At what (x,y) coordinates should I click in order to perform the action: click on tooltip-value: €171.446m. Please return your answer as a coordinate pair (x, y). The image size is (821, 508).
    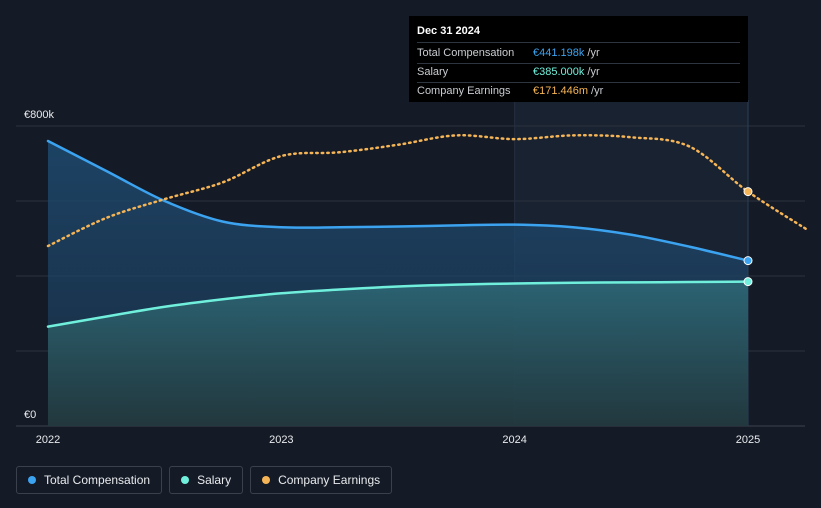
    Looking at the image, I should click on (561, 91).